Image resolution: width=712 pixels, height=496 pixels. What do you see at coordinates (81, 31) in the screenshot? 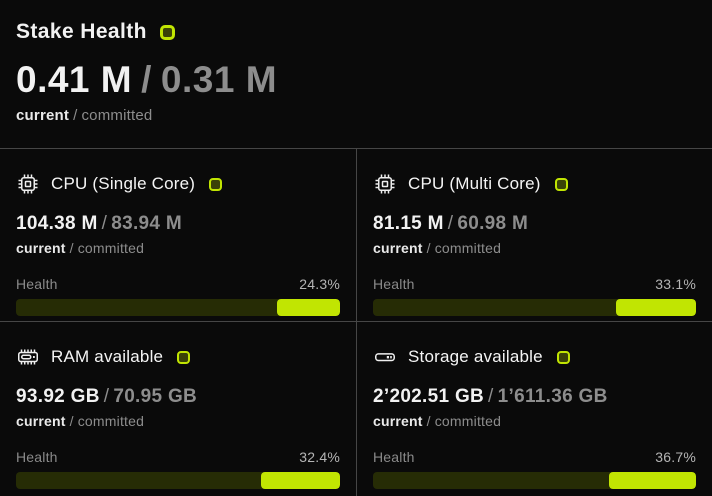
I see `page-title: Stake Health` at bounding box center [81, 31].